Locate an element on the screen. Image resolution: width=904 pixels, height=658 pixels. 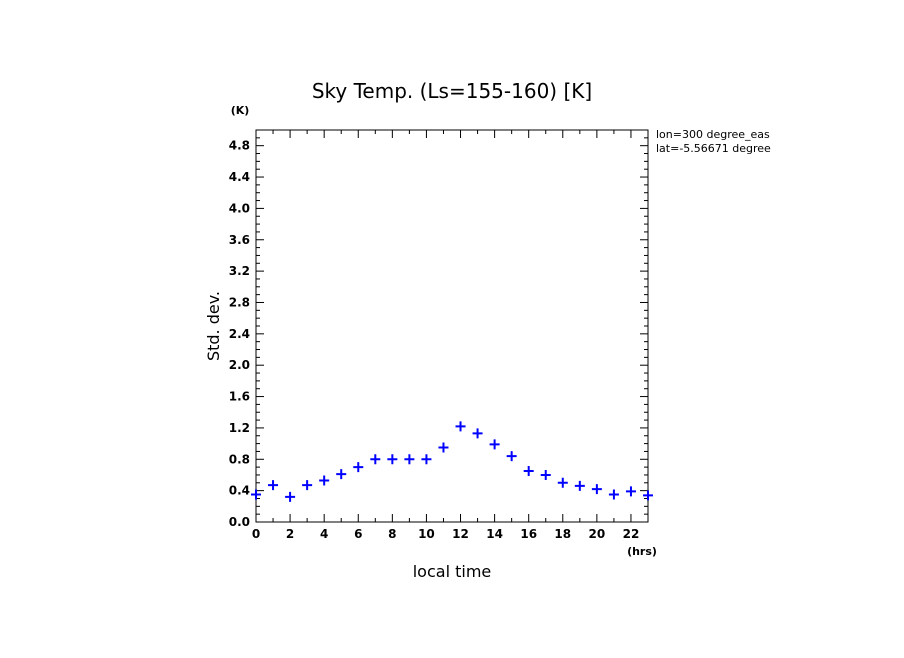
y-tick-label: 2.8 is located at coordinates (239, 302).